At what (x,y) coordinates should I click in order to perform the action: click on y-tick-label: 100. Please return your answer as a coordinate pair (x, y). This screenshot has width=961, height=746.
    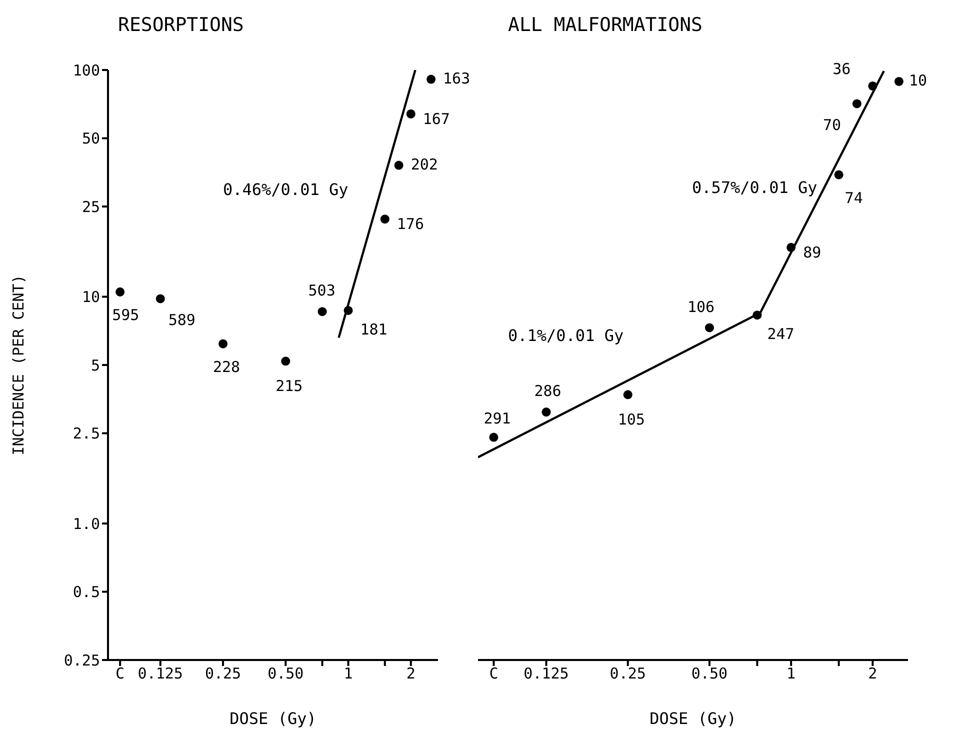
    Looking at the image, I should click on (86, 70).